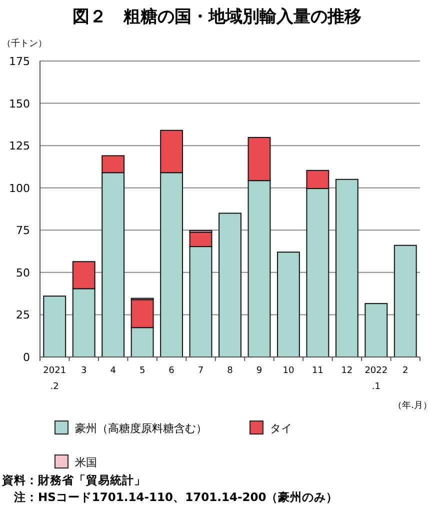  Describe the element at coordinates (23, 315) in the screenshot. I see `y-tick-label: 25` at that location.